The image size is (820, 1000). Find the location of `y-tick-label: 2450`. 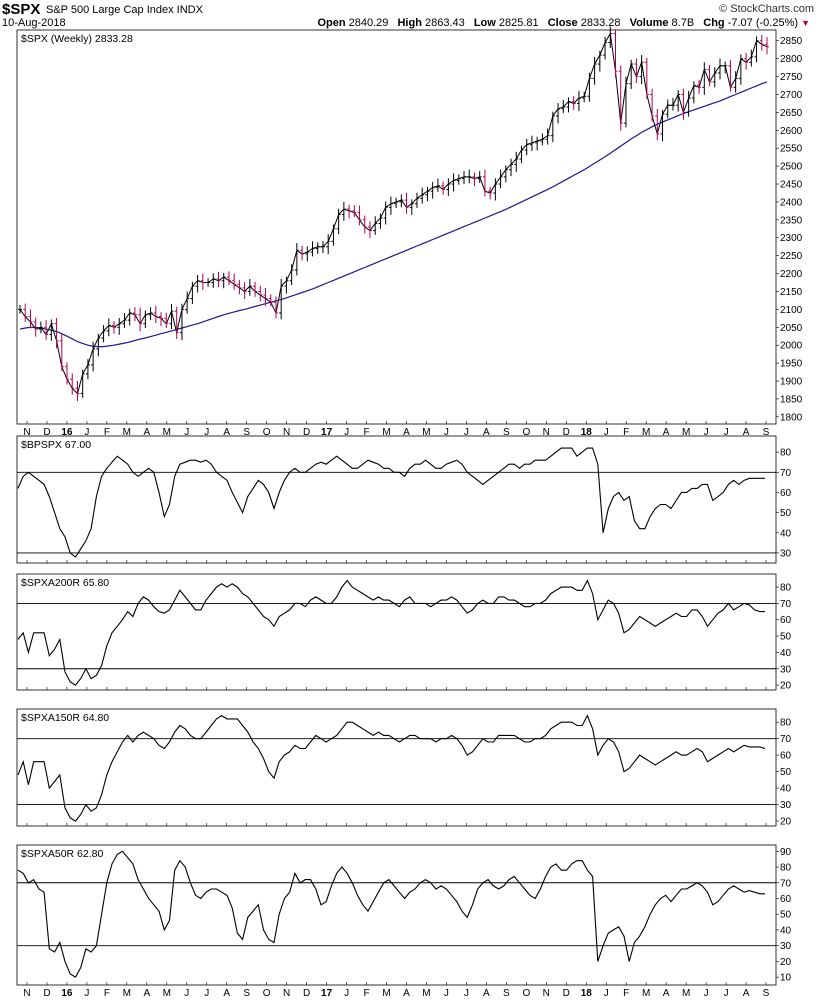

y-tick-label: 2450 is located at coordinates (791, 185).